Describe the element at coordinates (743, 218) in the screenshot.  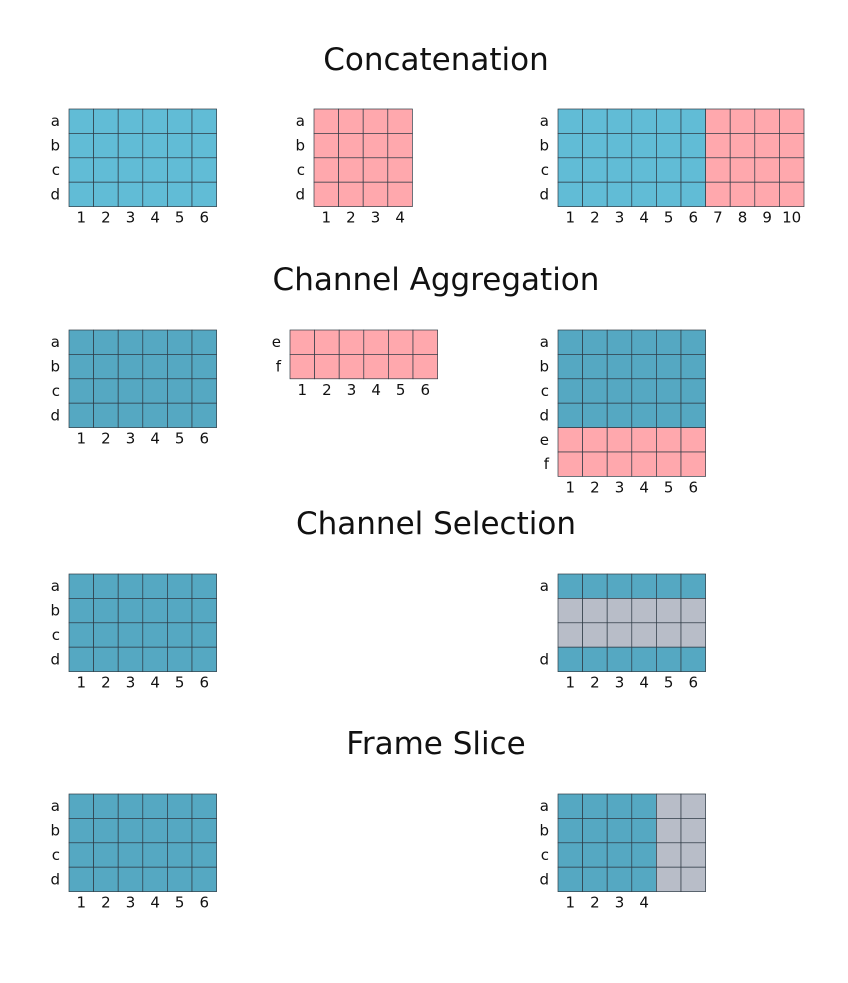
I see `column-label: 8` at that location.